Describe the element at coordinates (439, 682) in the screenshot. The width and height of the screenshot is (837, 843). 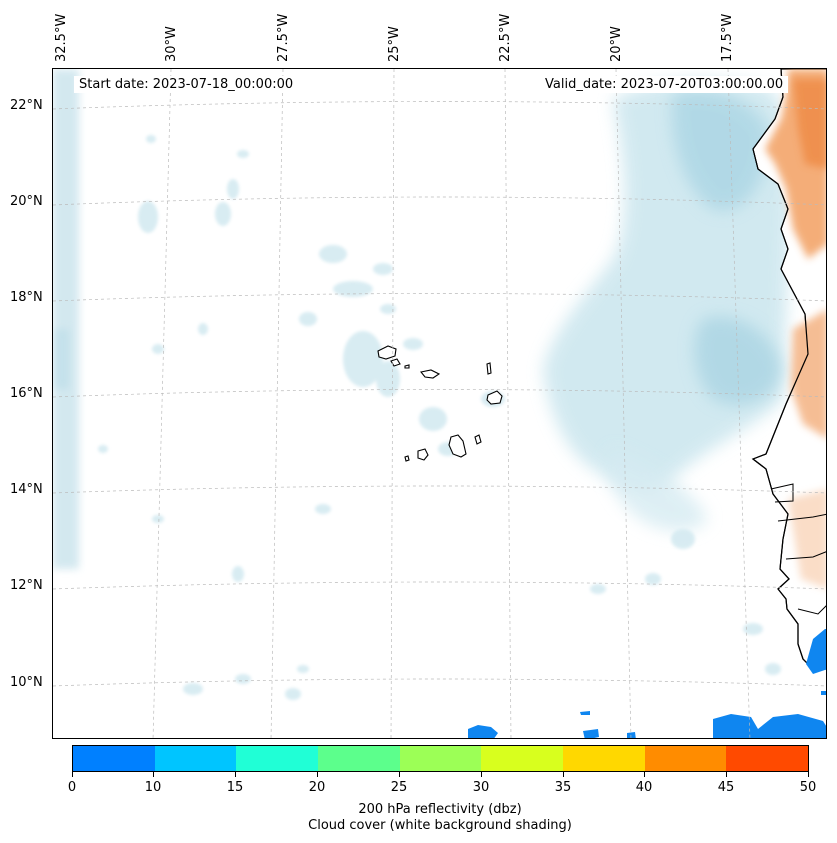
I see `gridline-lat-10n` at that location.